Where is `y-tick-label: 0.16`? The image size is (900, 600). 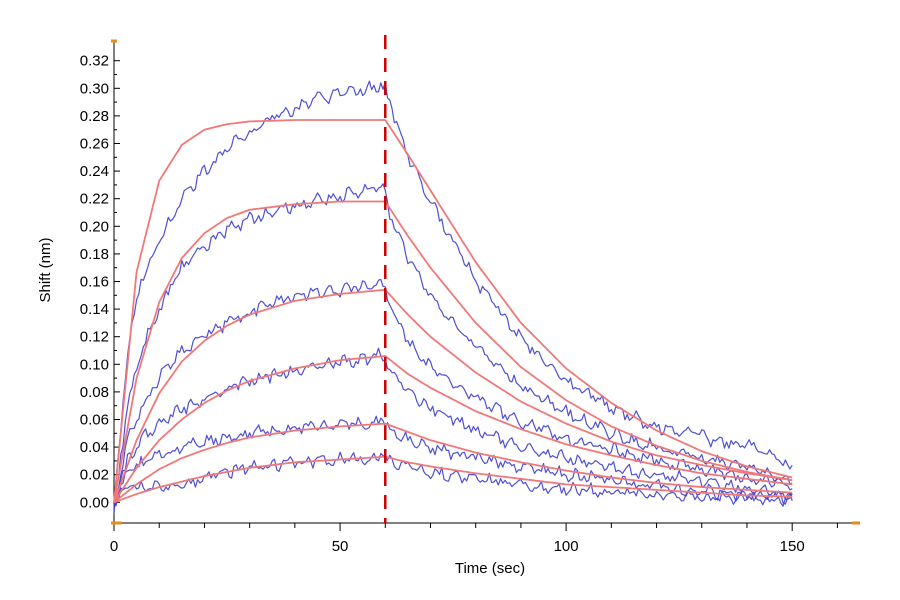
y-tick-label: 0.16 is located at coordinates (94, 282).